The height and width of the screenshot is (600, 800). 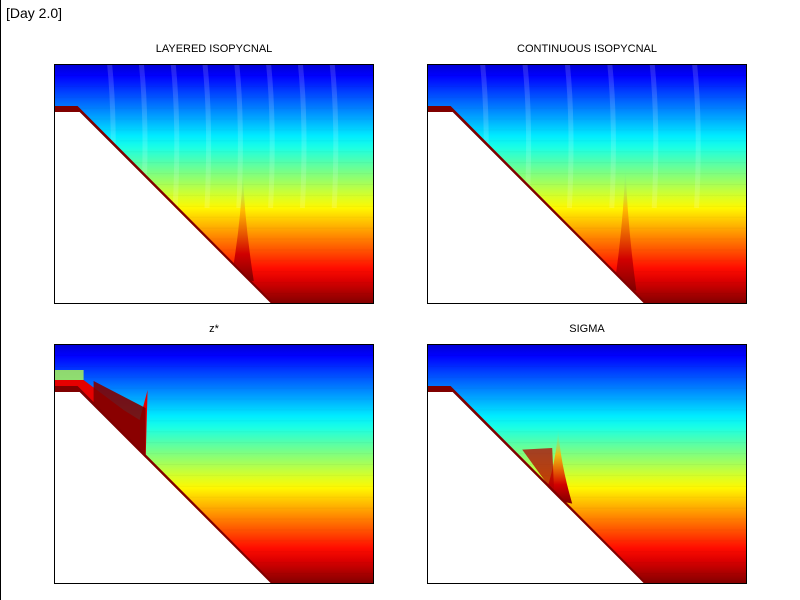 I want to click on day-label: [Day 2.0], so click(x=34, y=13).